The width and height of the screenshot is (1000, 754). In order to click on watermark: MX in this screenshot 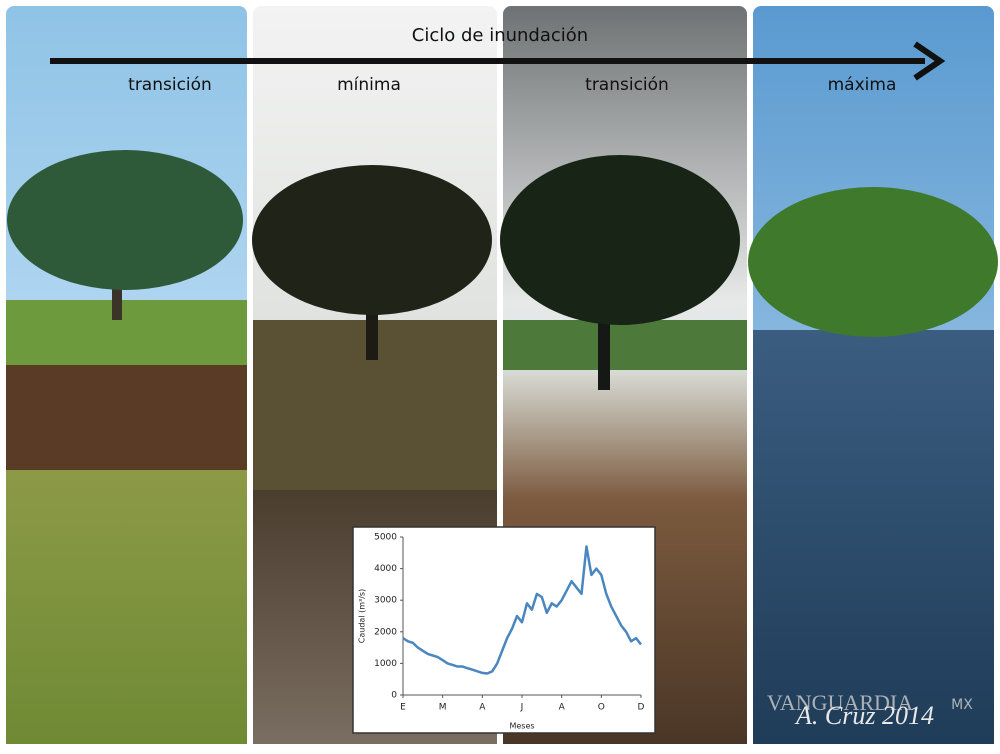, I will do `click(962, 705)`.